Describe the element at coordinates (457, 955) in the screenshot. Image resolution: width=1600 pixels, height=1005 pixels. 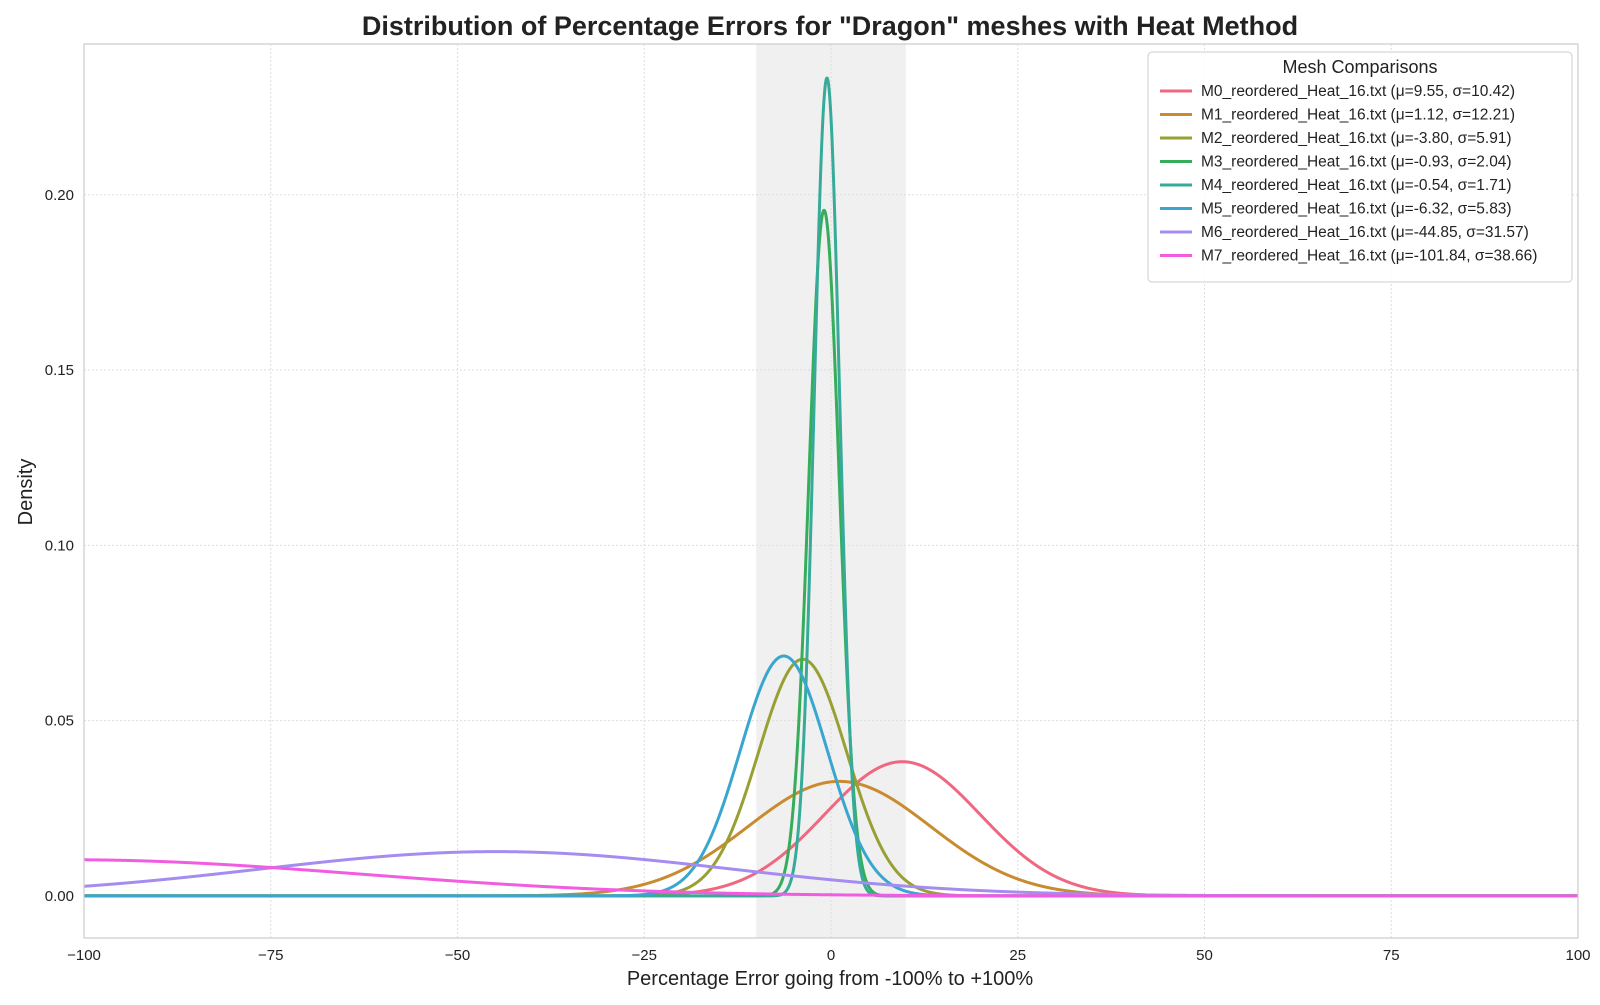
I see `x-tick-label: −50` at that location.